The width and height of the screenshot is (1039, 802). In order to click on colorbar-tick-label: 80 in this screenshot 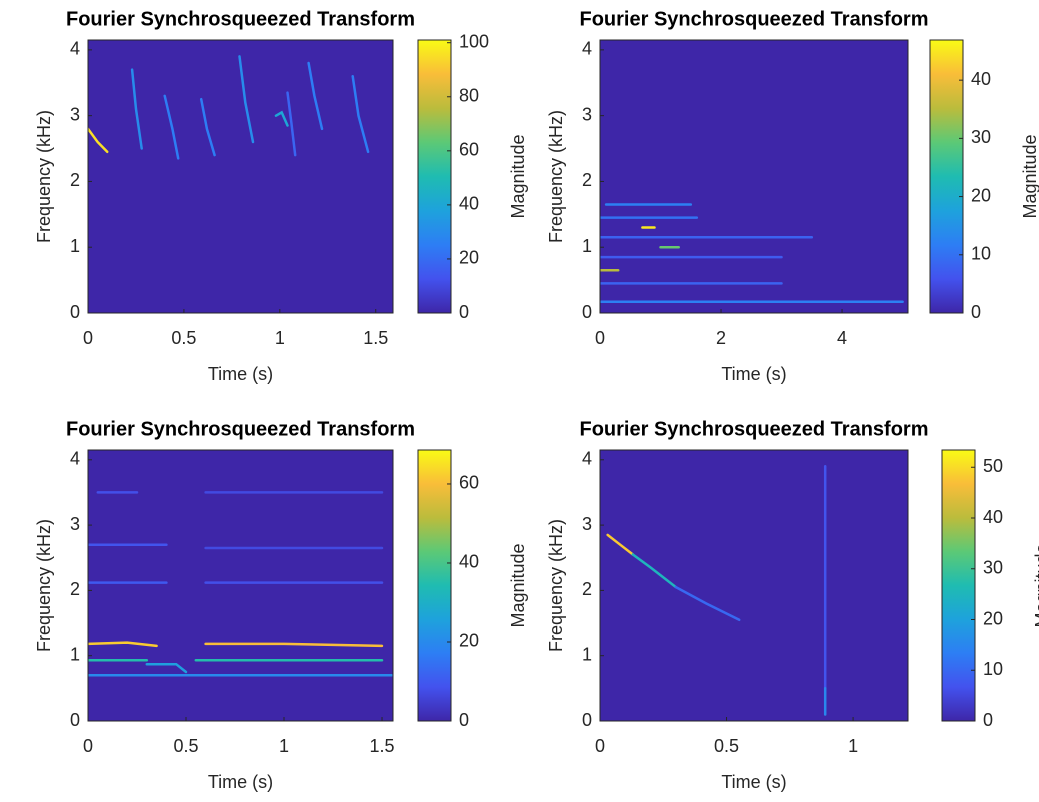, I will do `click(469, 96)`.